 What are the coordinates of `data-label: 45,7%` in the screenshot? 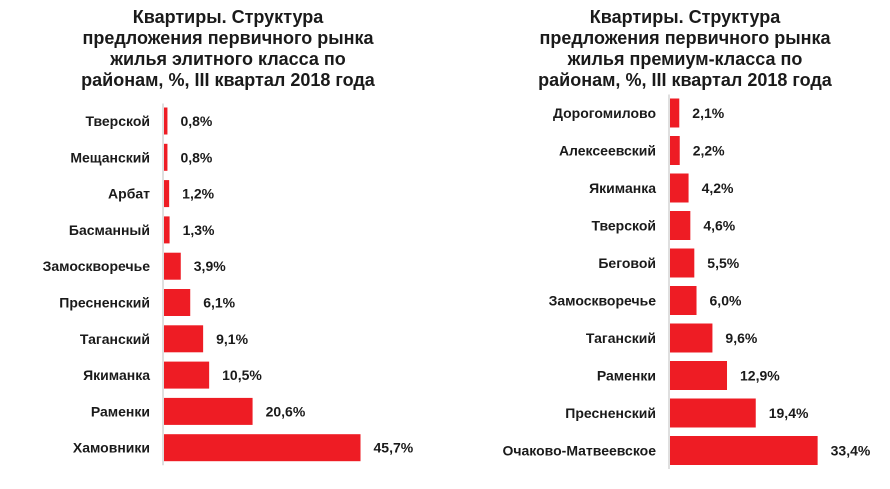 It's located at (394, 448).